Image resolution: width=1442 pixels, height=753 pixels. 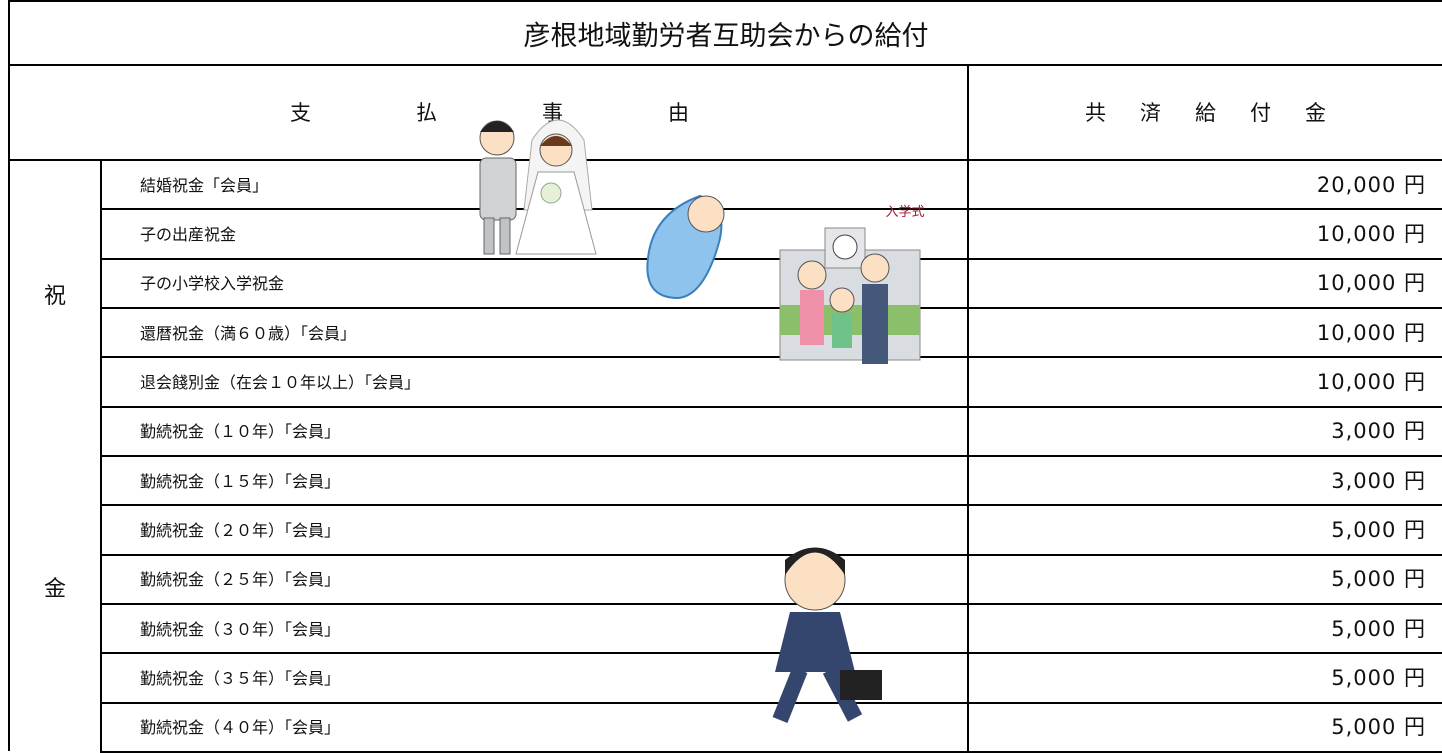 I want to click on header-amount: 共済給付金, so click(x=1204, y=112).